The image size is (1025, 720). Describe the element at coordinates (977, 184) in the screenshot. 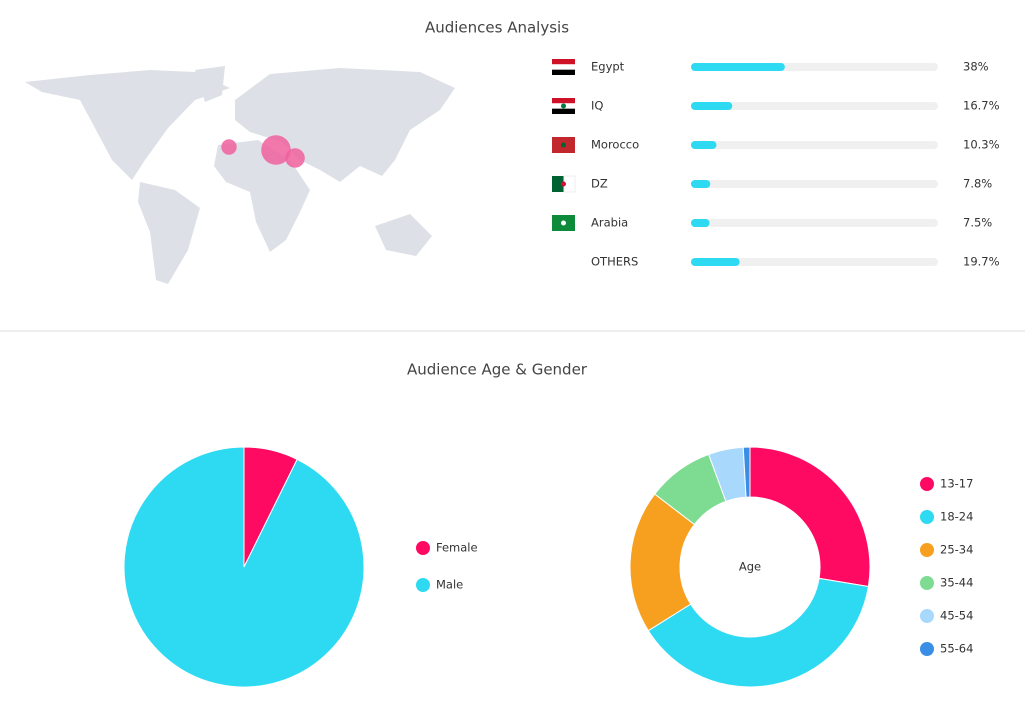

I see `country-value: 7.8%` at that location.